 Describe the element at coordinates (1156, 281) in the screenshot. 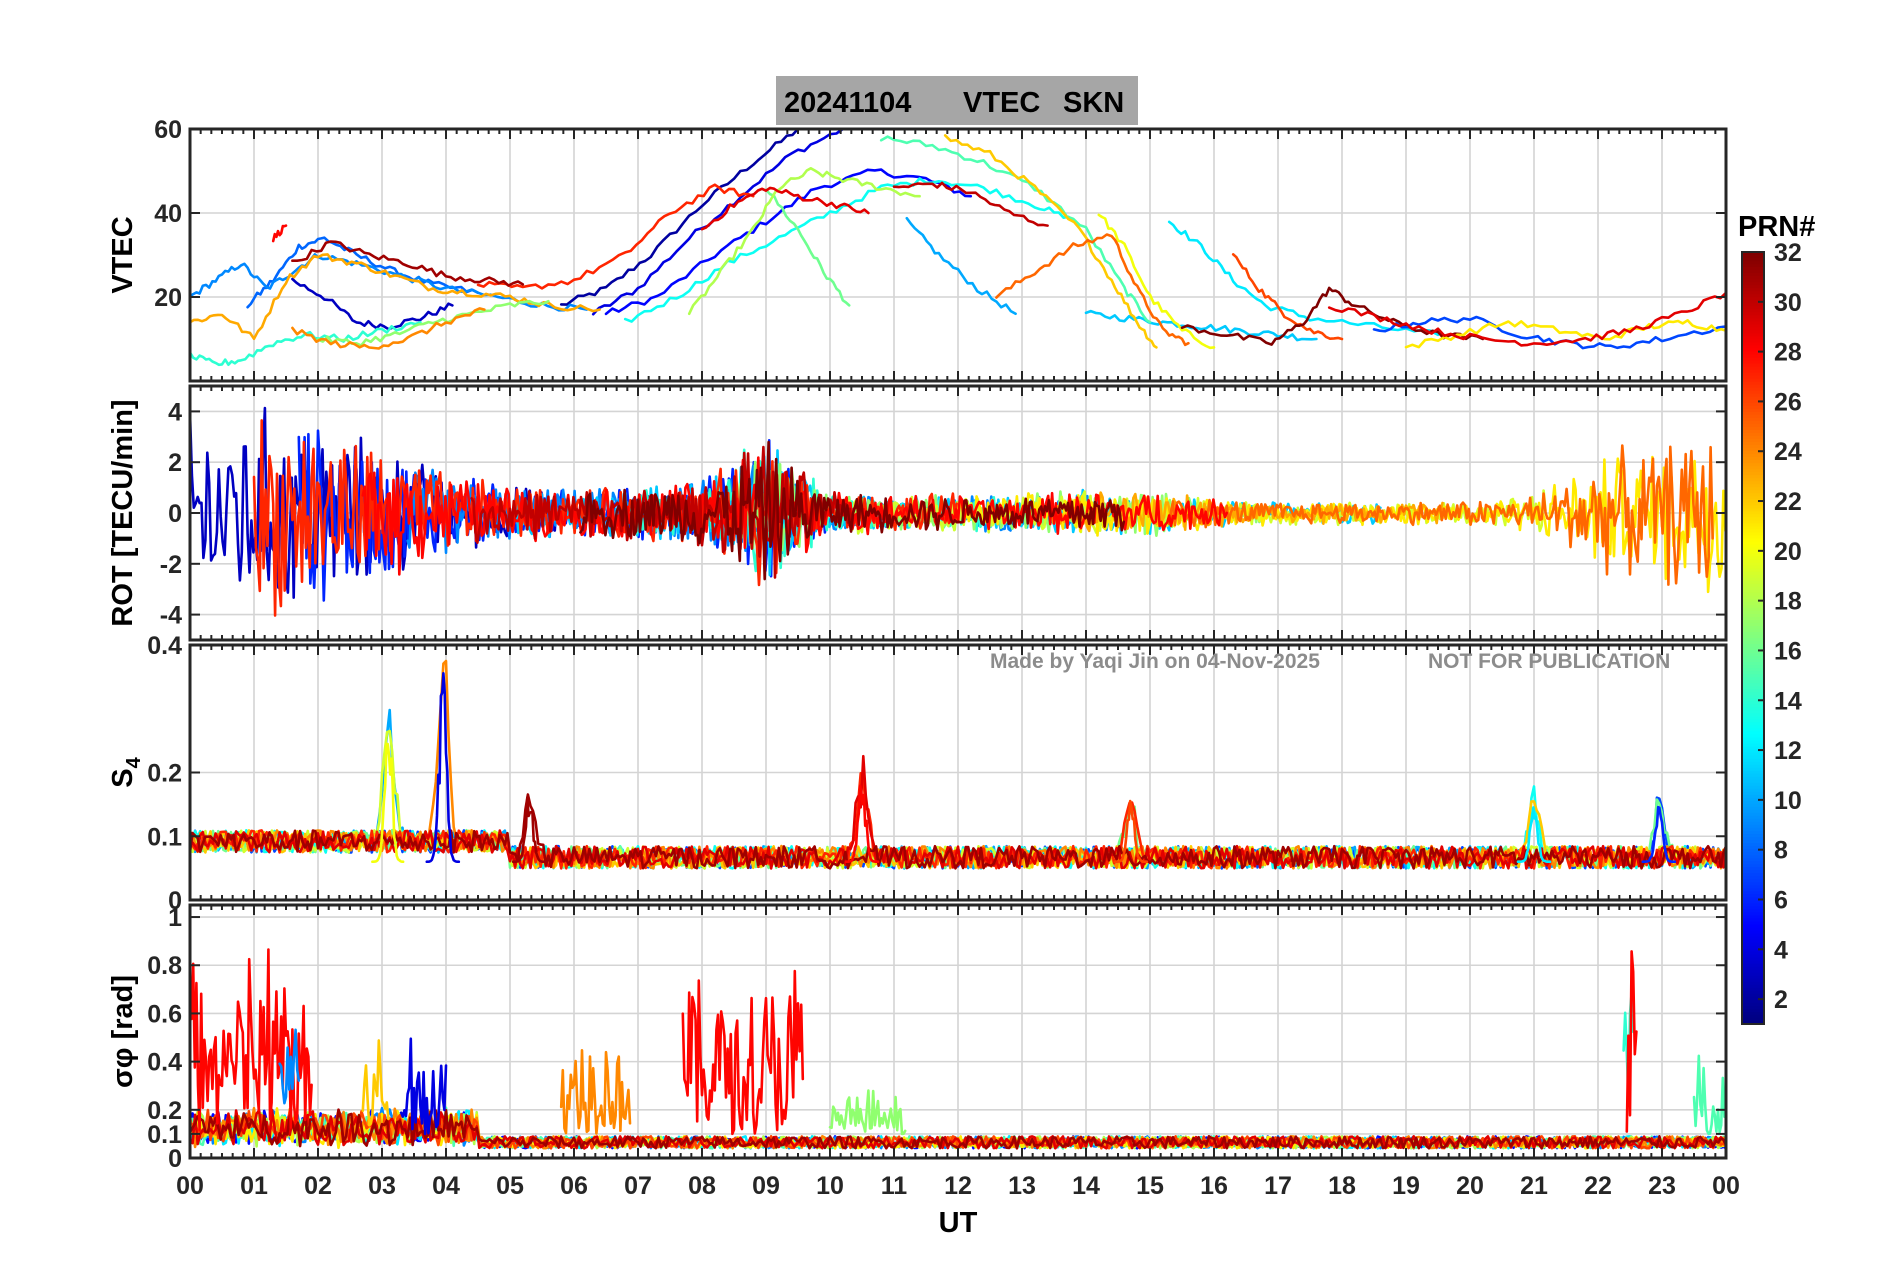

I see `vtec-series-prn20` at that location.